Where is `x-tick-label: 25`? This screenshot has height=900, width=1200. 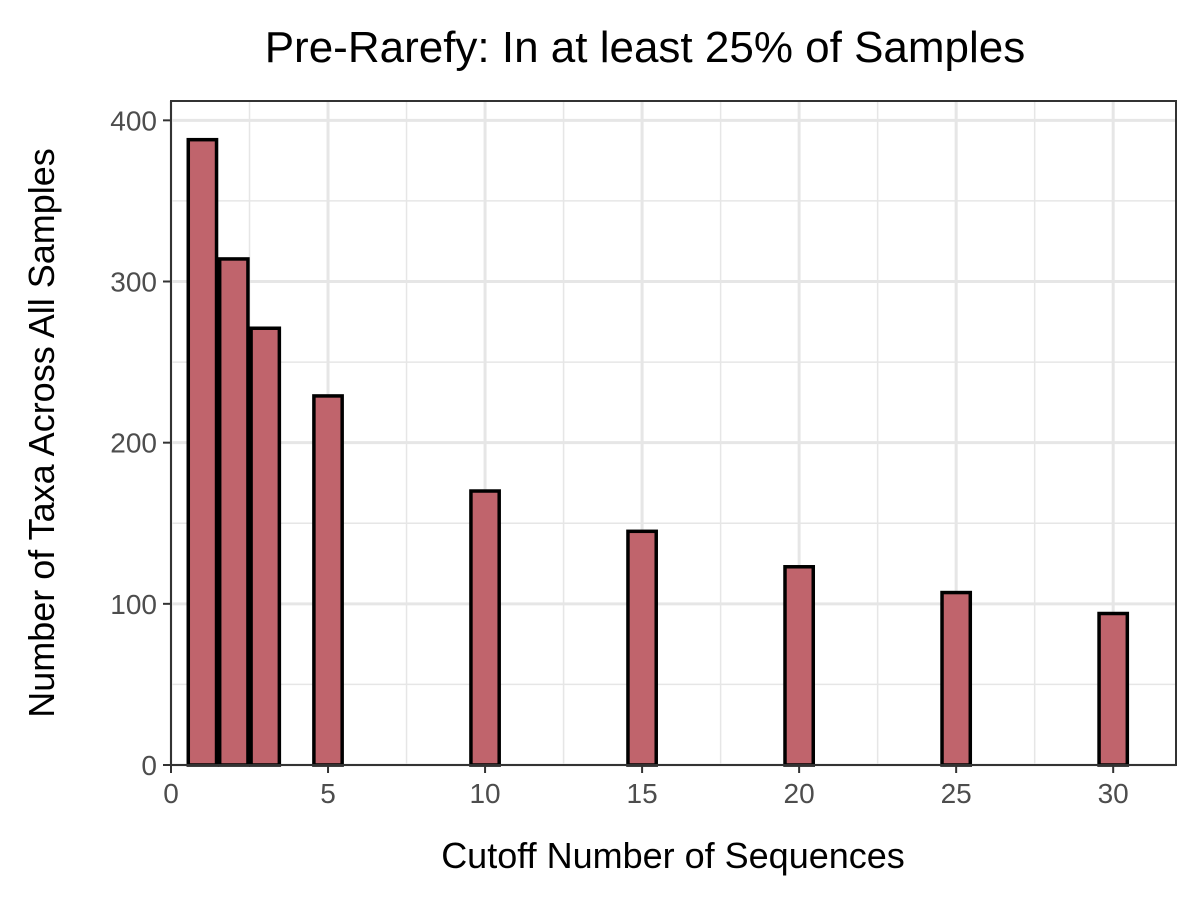 x-tick-label: 25 is located at coordinates (956, 793).